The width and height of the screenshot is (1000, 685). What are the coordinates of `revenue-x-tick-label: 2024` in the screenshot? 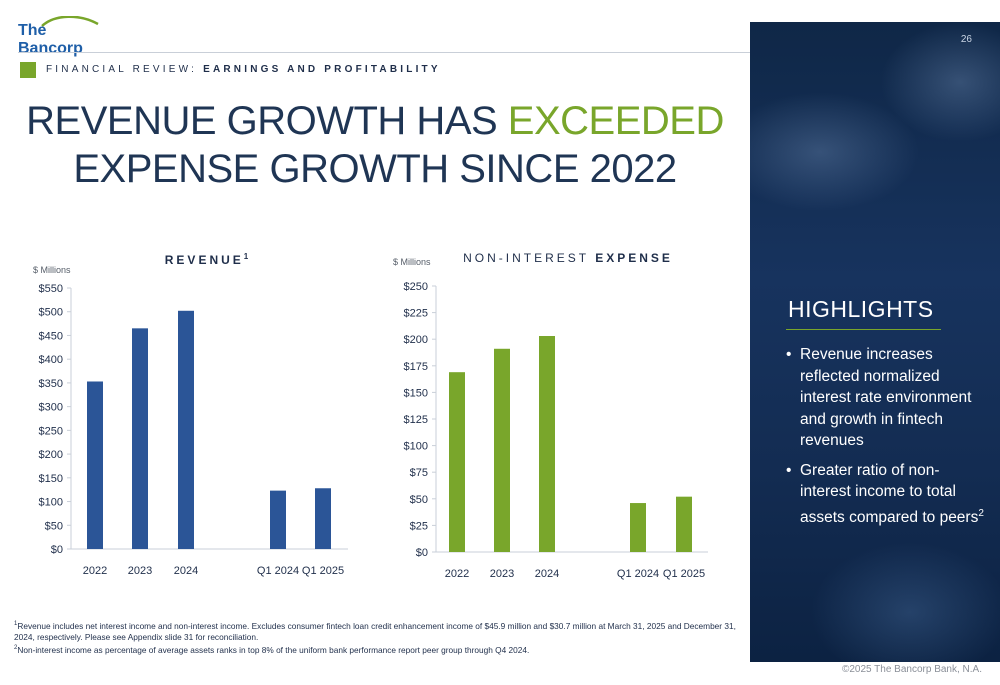 It's located at (186, 571).